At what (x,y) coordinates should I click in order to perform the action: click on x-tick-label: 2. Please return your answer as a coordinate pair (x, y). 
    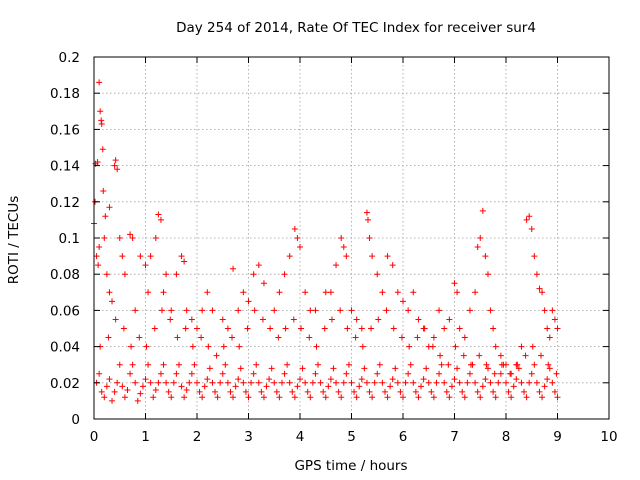
    Looking at the image, I should click on (197, 437).